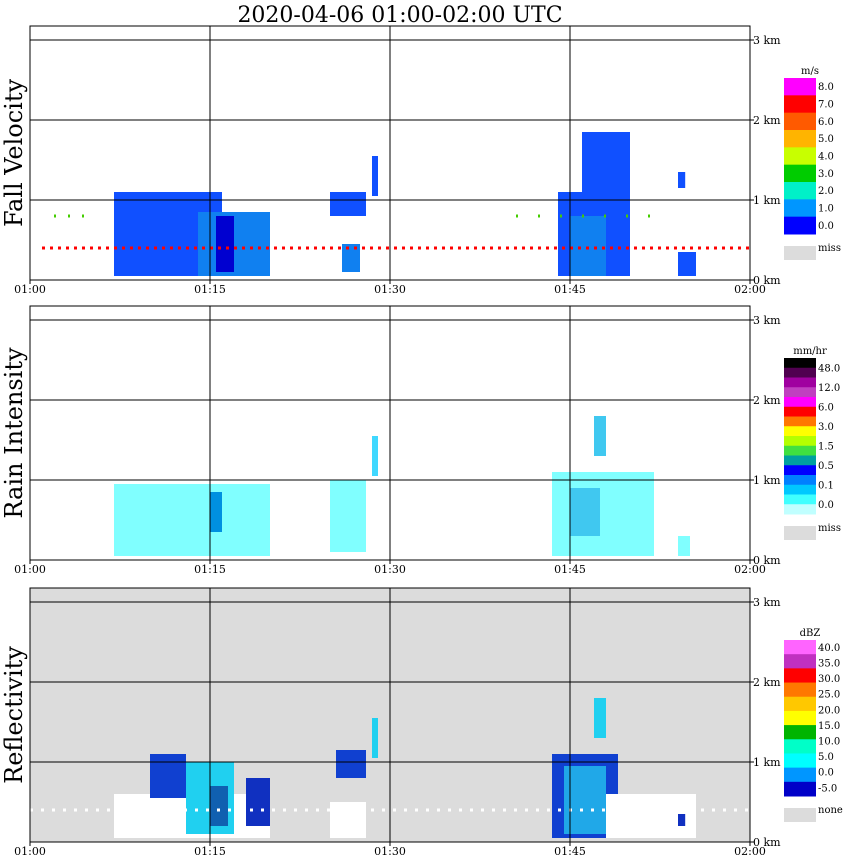  Describe the element at coordinates (399, 15) in the screenshot. I see `figure-title: 2020-04-06 01:00-02:00 UTC` at that location.